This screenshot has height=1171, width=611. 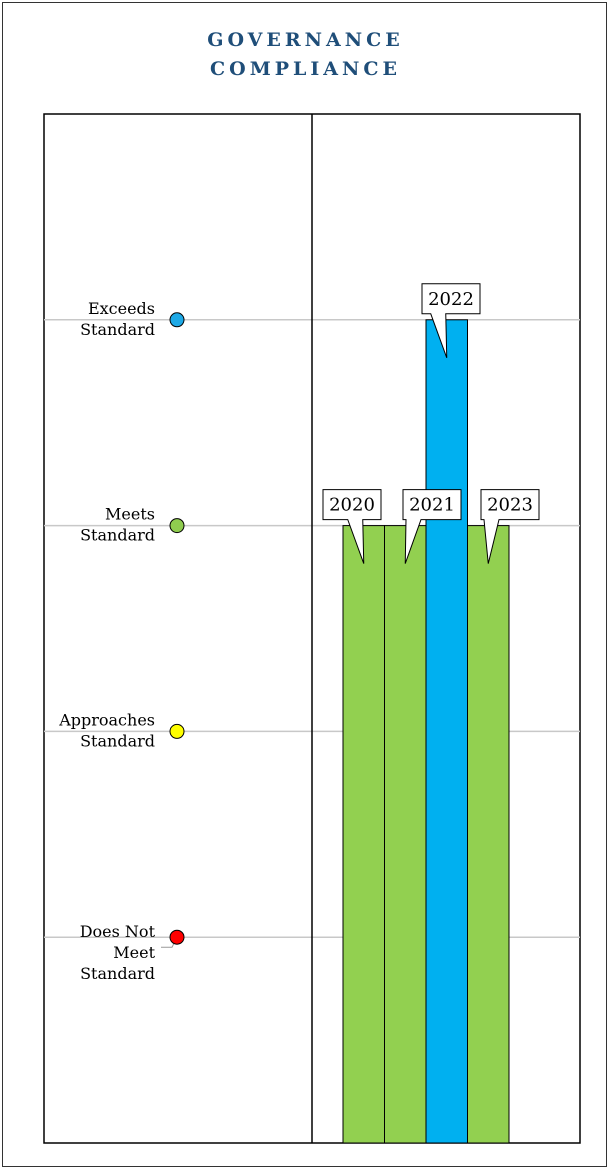 I want to click on bar-2020, so click(x=364, y=834).